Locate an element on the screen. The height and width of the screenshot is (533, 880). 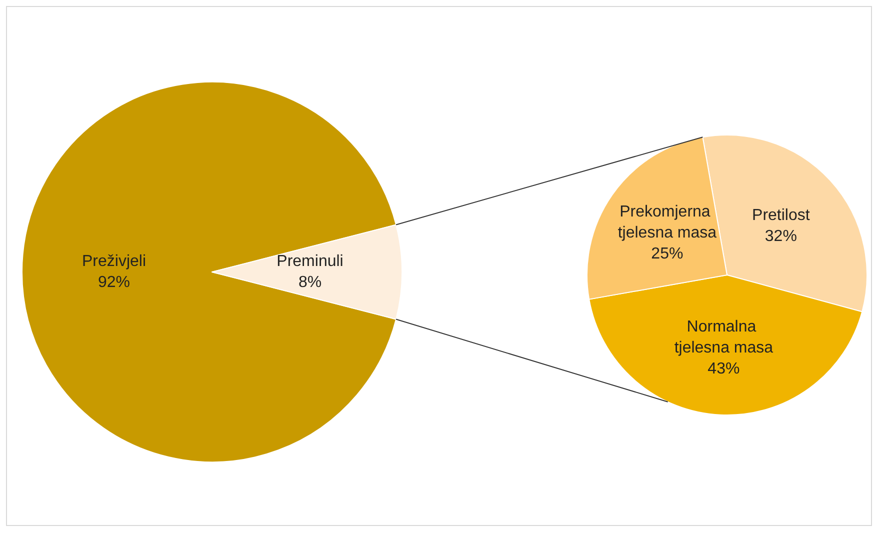
slice-label: Preživjeli is located at coordinates (114, 261).